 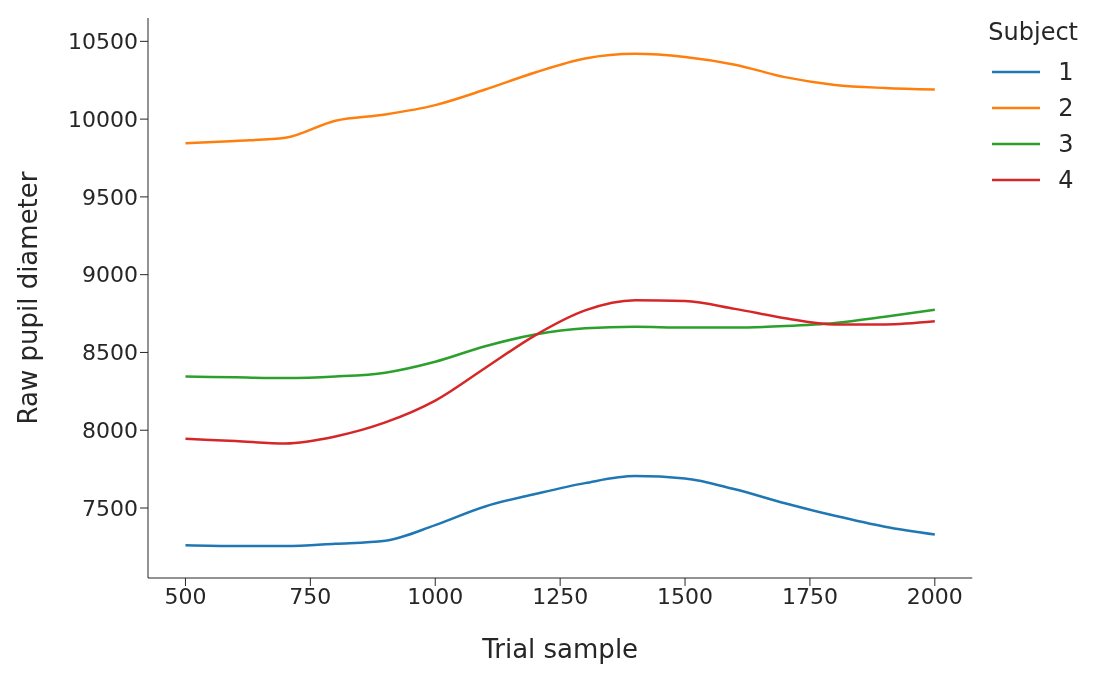 I want to click on legend-label: 1, so click(x=1066, y=72).